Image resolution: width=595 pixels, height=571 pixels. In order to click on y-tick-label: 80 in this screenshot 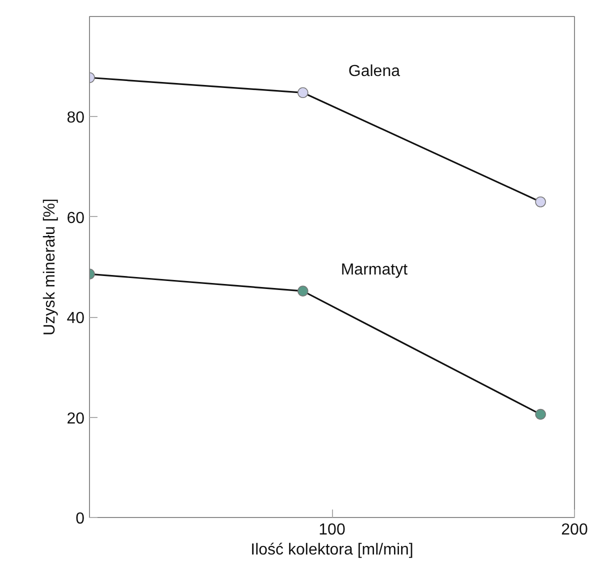, I will do `click(75, 118)`.